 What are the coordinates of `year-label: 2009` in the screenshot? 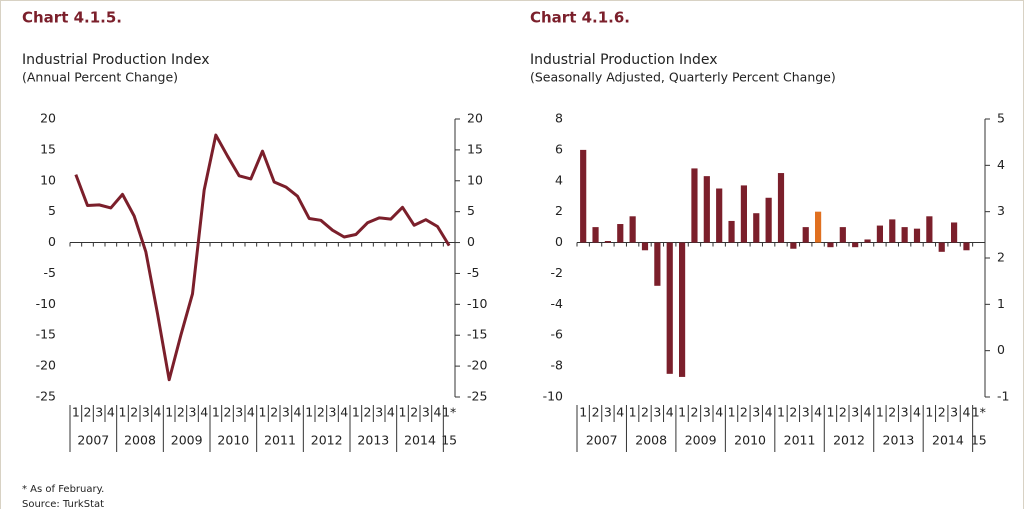 It's located at (701, 440).